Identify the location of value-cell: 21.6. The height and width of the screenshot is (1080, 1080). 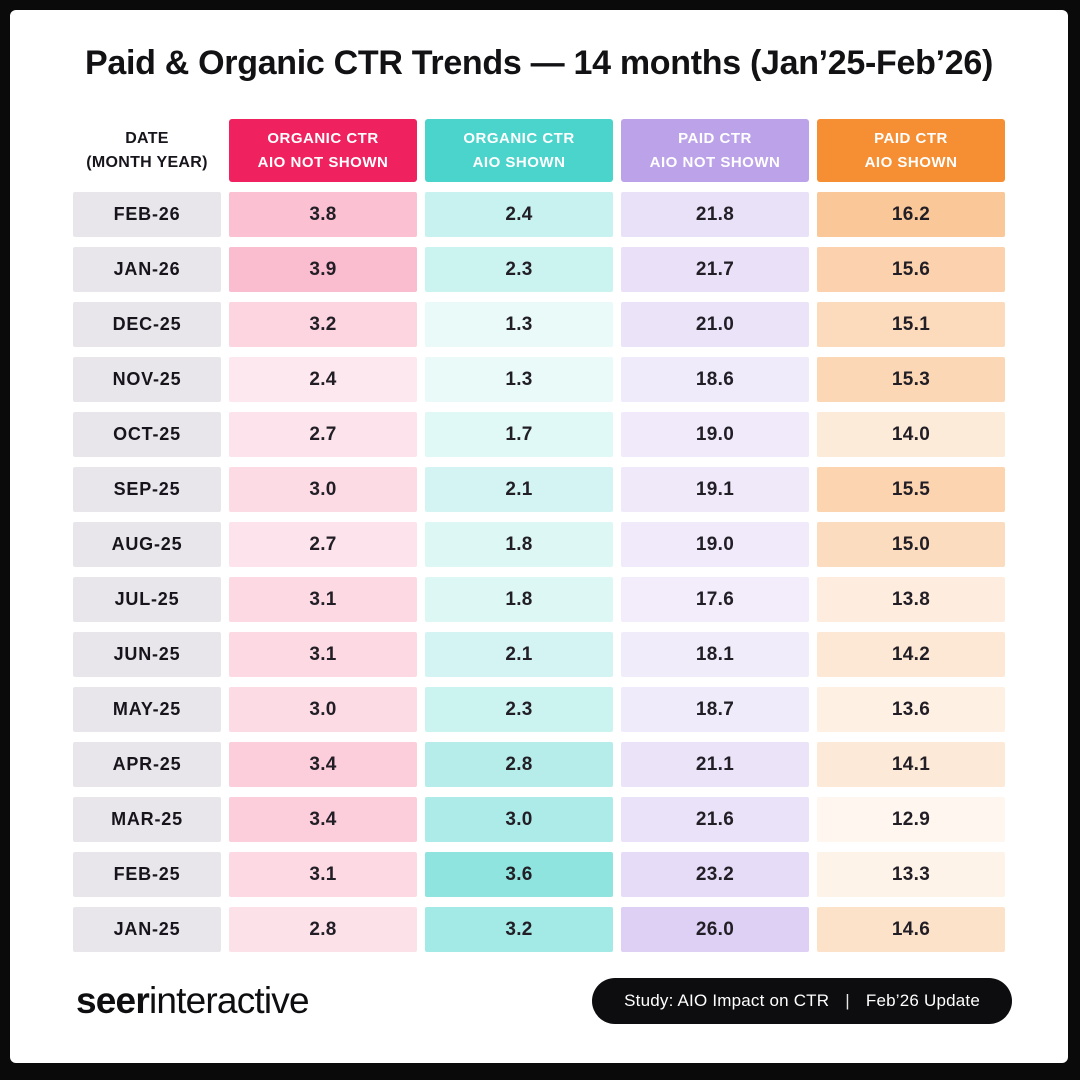
(715, 819).